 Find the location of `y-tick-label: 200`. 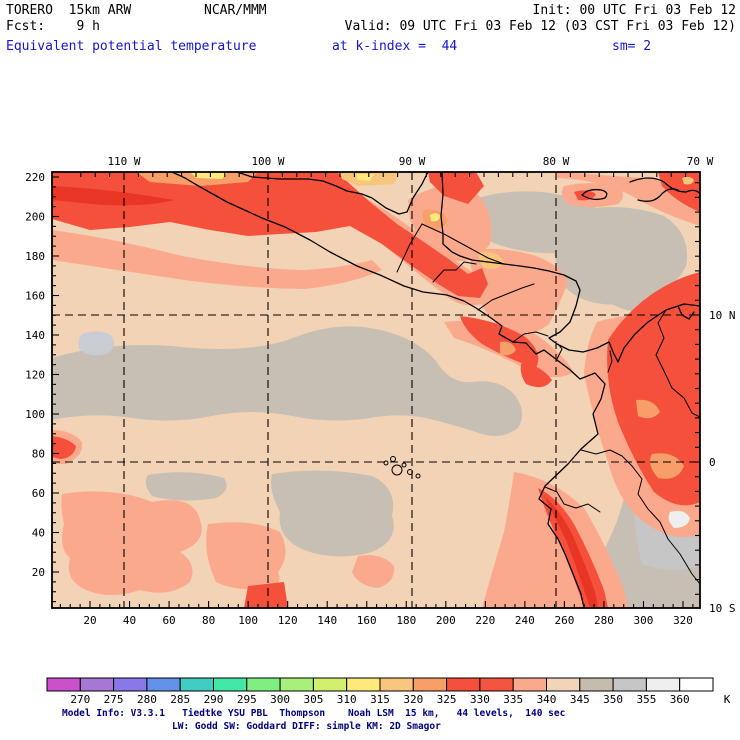

y-tick-label: 200 is located at coordinates (35, 217).